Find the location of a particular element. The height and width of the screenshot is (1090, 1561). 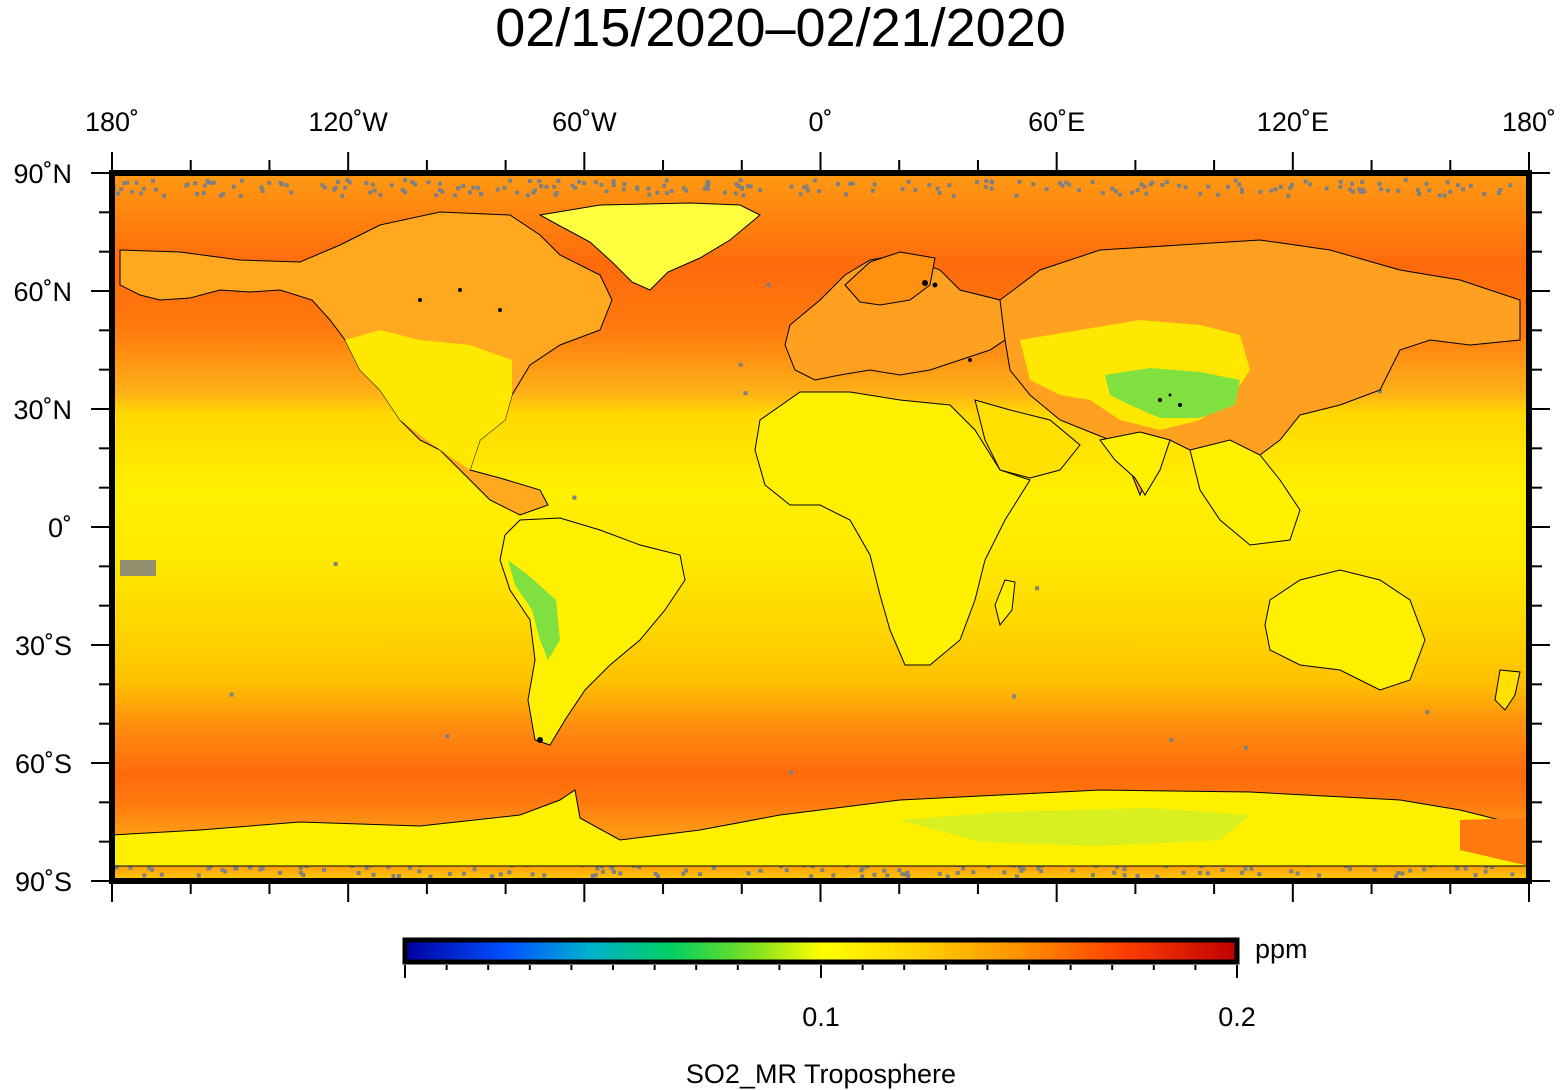

land-south-america is located at coordinates (592, 631).